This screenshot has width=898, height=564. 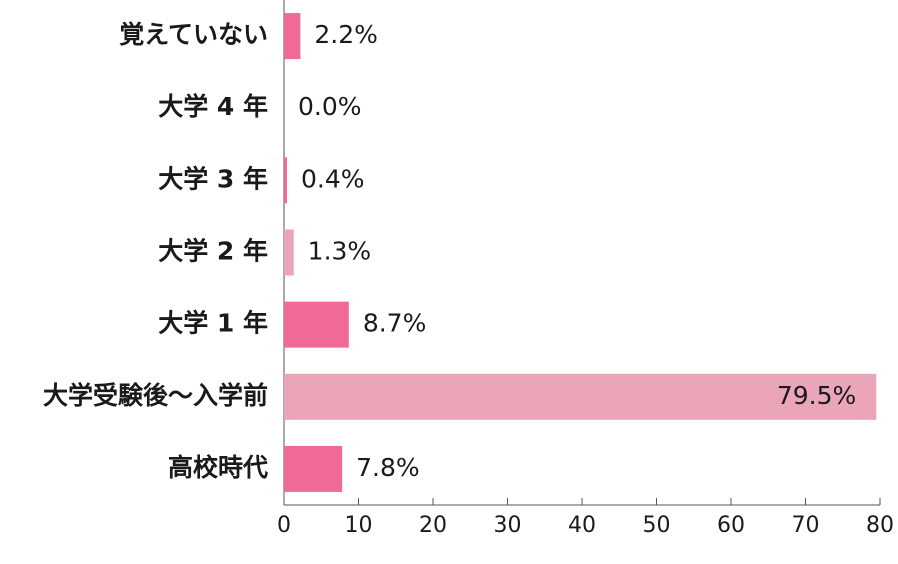 I want to click on x-tick-label: 0, so click(x=284, y=525).